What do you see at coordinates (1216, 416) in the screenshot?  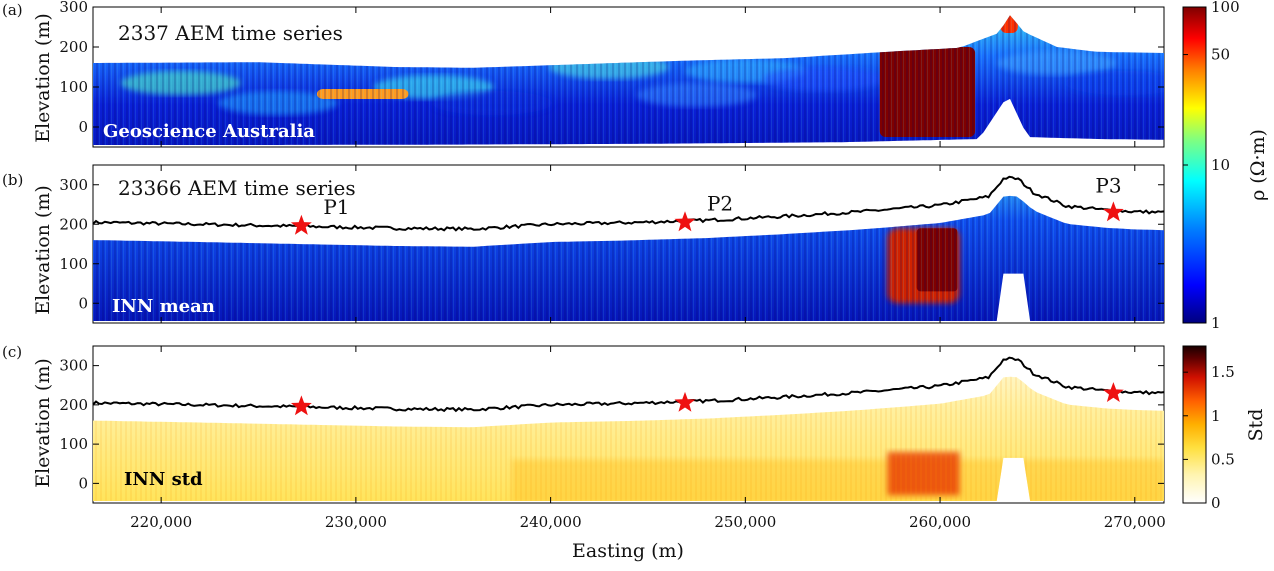 I see `colorbar-std-tick-label: 1` at bounding box center [1216, 416].